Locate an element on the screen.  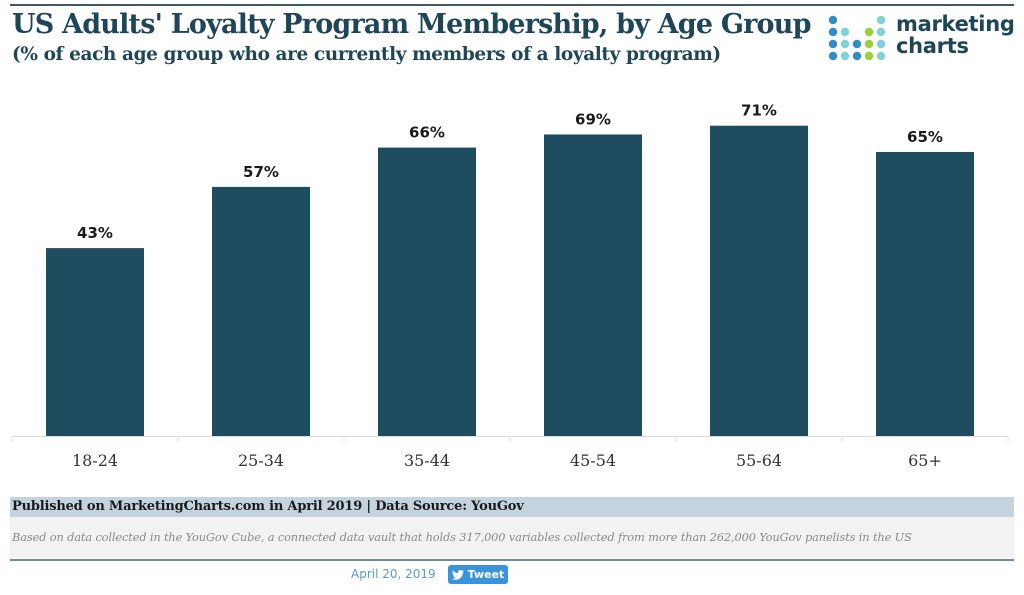
notes-band is located at coordinates (512, 537).